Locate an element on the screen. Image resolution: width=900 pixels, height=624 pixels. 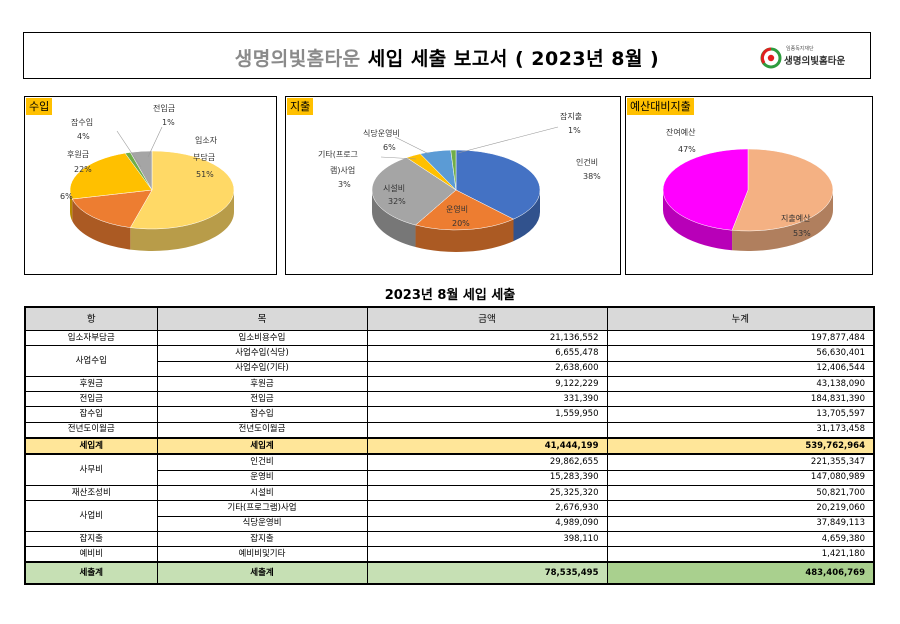
cell-mok: 전년도이월금 is located at coordinates (262, 430).